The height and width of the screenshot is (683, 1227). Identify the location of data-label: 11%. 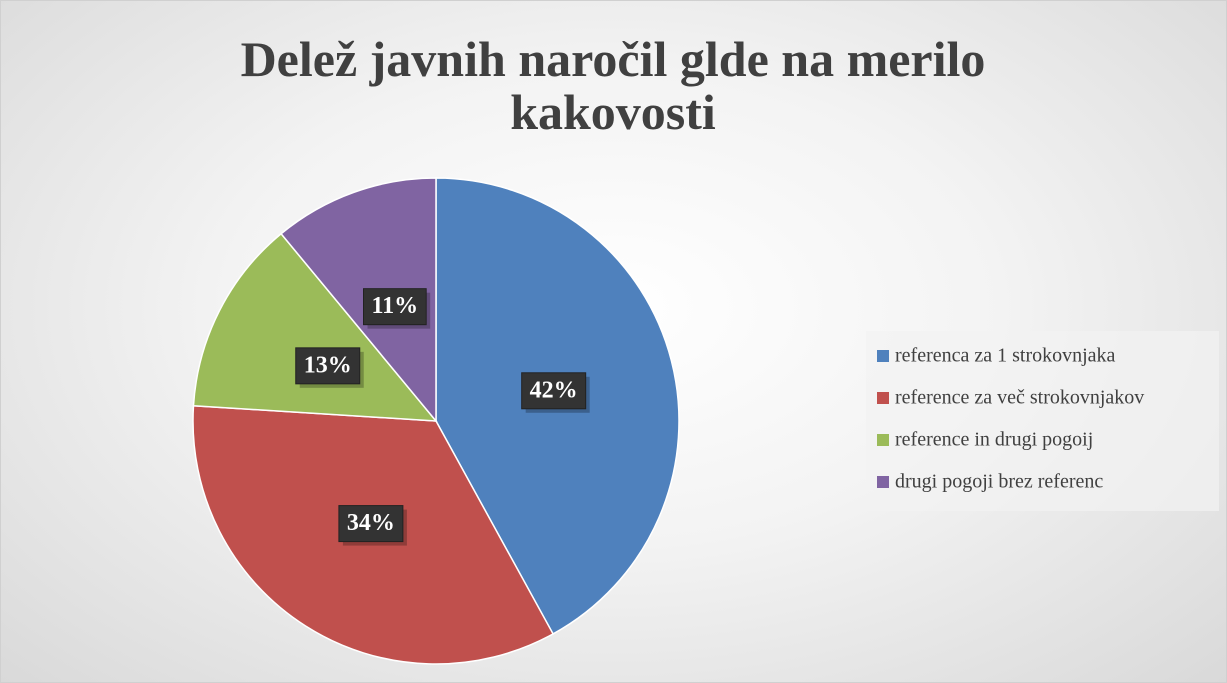
(394, 306).